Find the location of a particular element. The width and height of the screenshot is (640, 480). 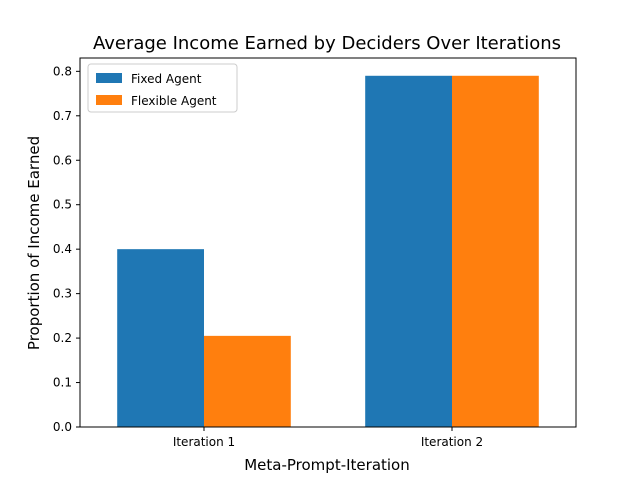

x-axis-label: Meta-Prompt-Iteration is located at coordinates (327, 465).